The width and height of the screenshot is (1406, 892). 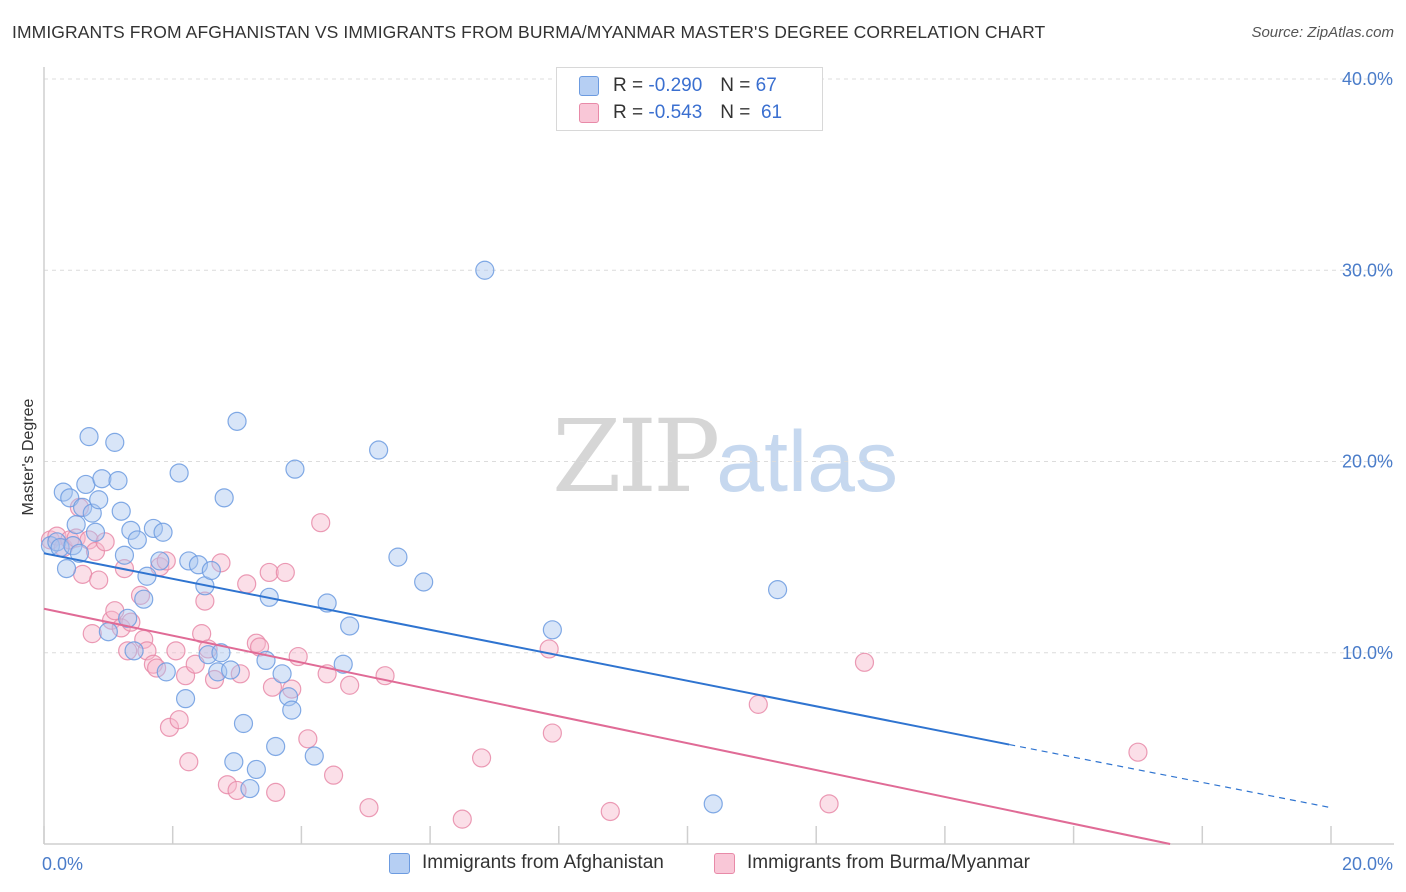 What do you see at coordinates (689, 99) in the screenshot?
I see `correlation-legend: R = -0.290 N = 67 R = -0.543 N = 61` at bounding box center [689, 99].